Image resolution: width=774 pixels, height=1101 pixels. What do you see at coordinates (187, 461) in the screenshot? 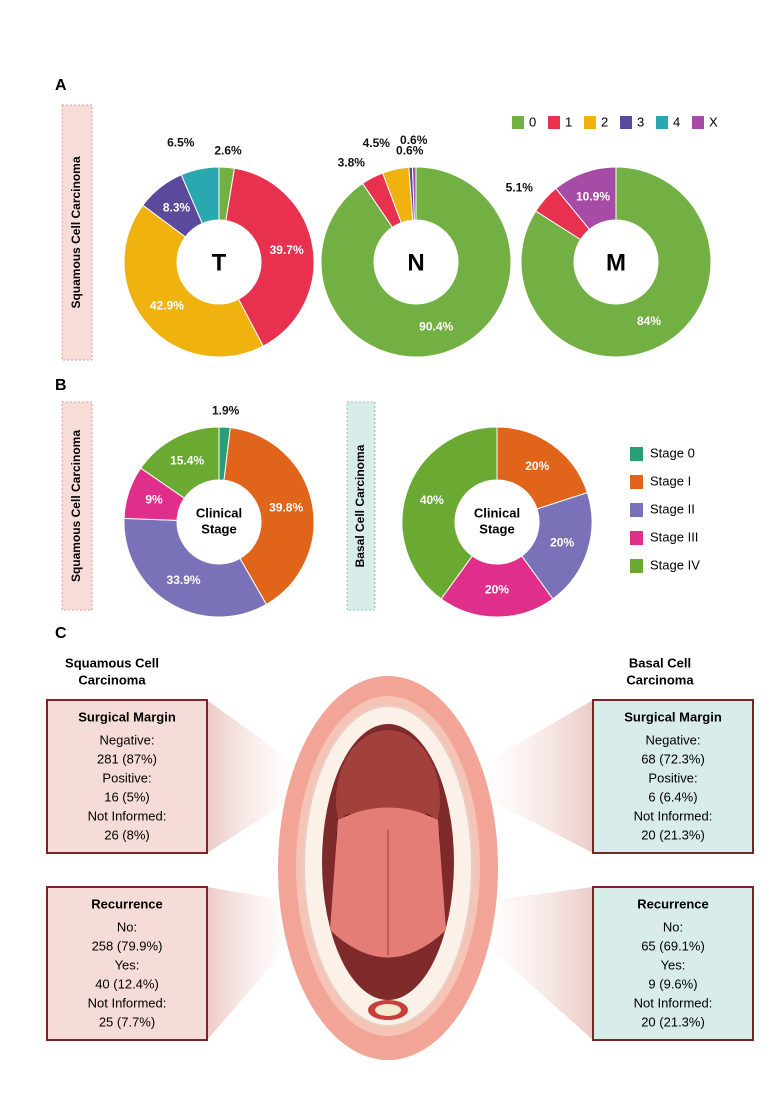
I see `value-label: 15.4%` at bounding box center [187, 461].